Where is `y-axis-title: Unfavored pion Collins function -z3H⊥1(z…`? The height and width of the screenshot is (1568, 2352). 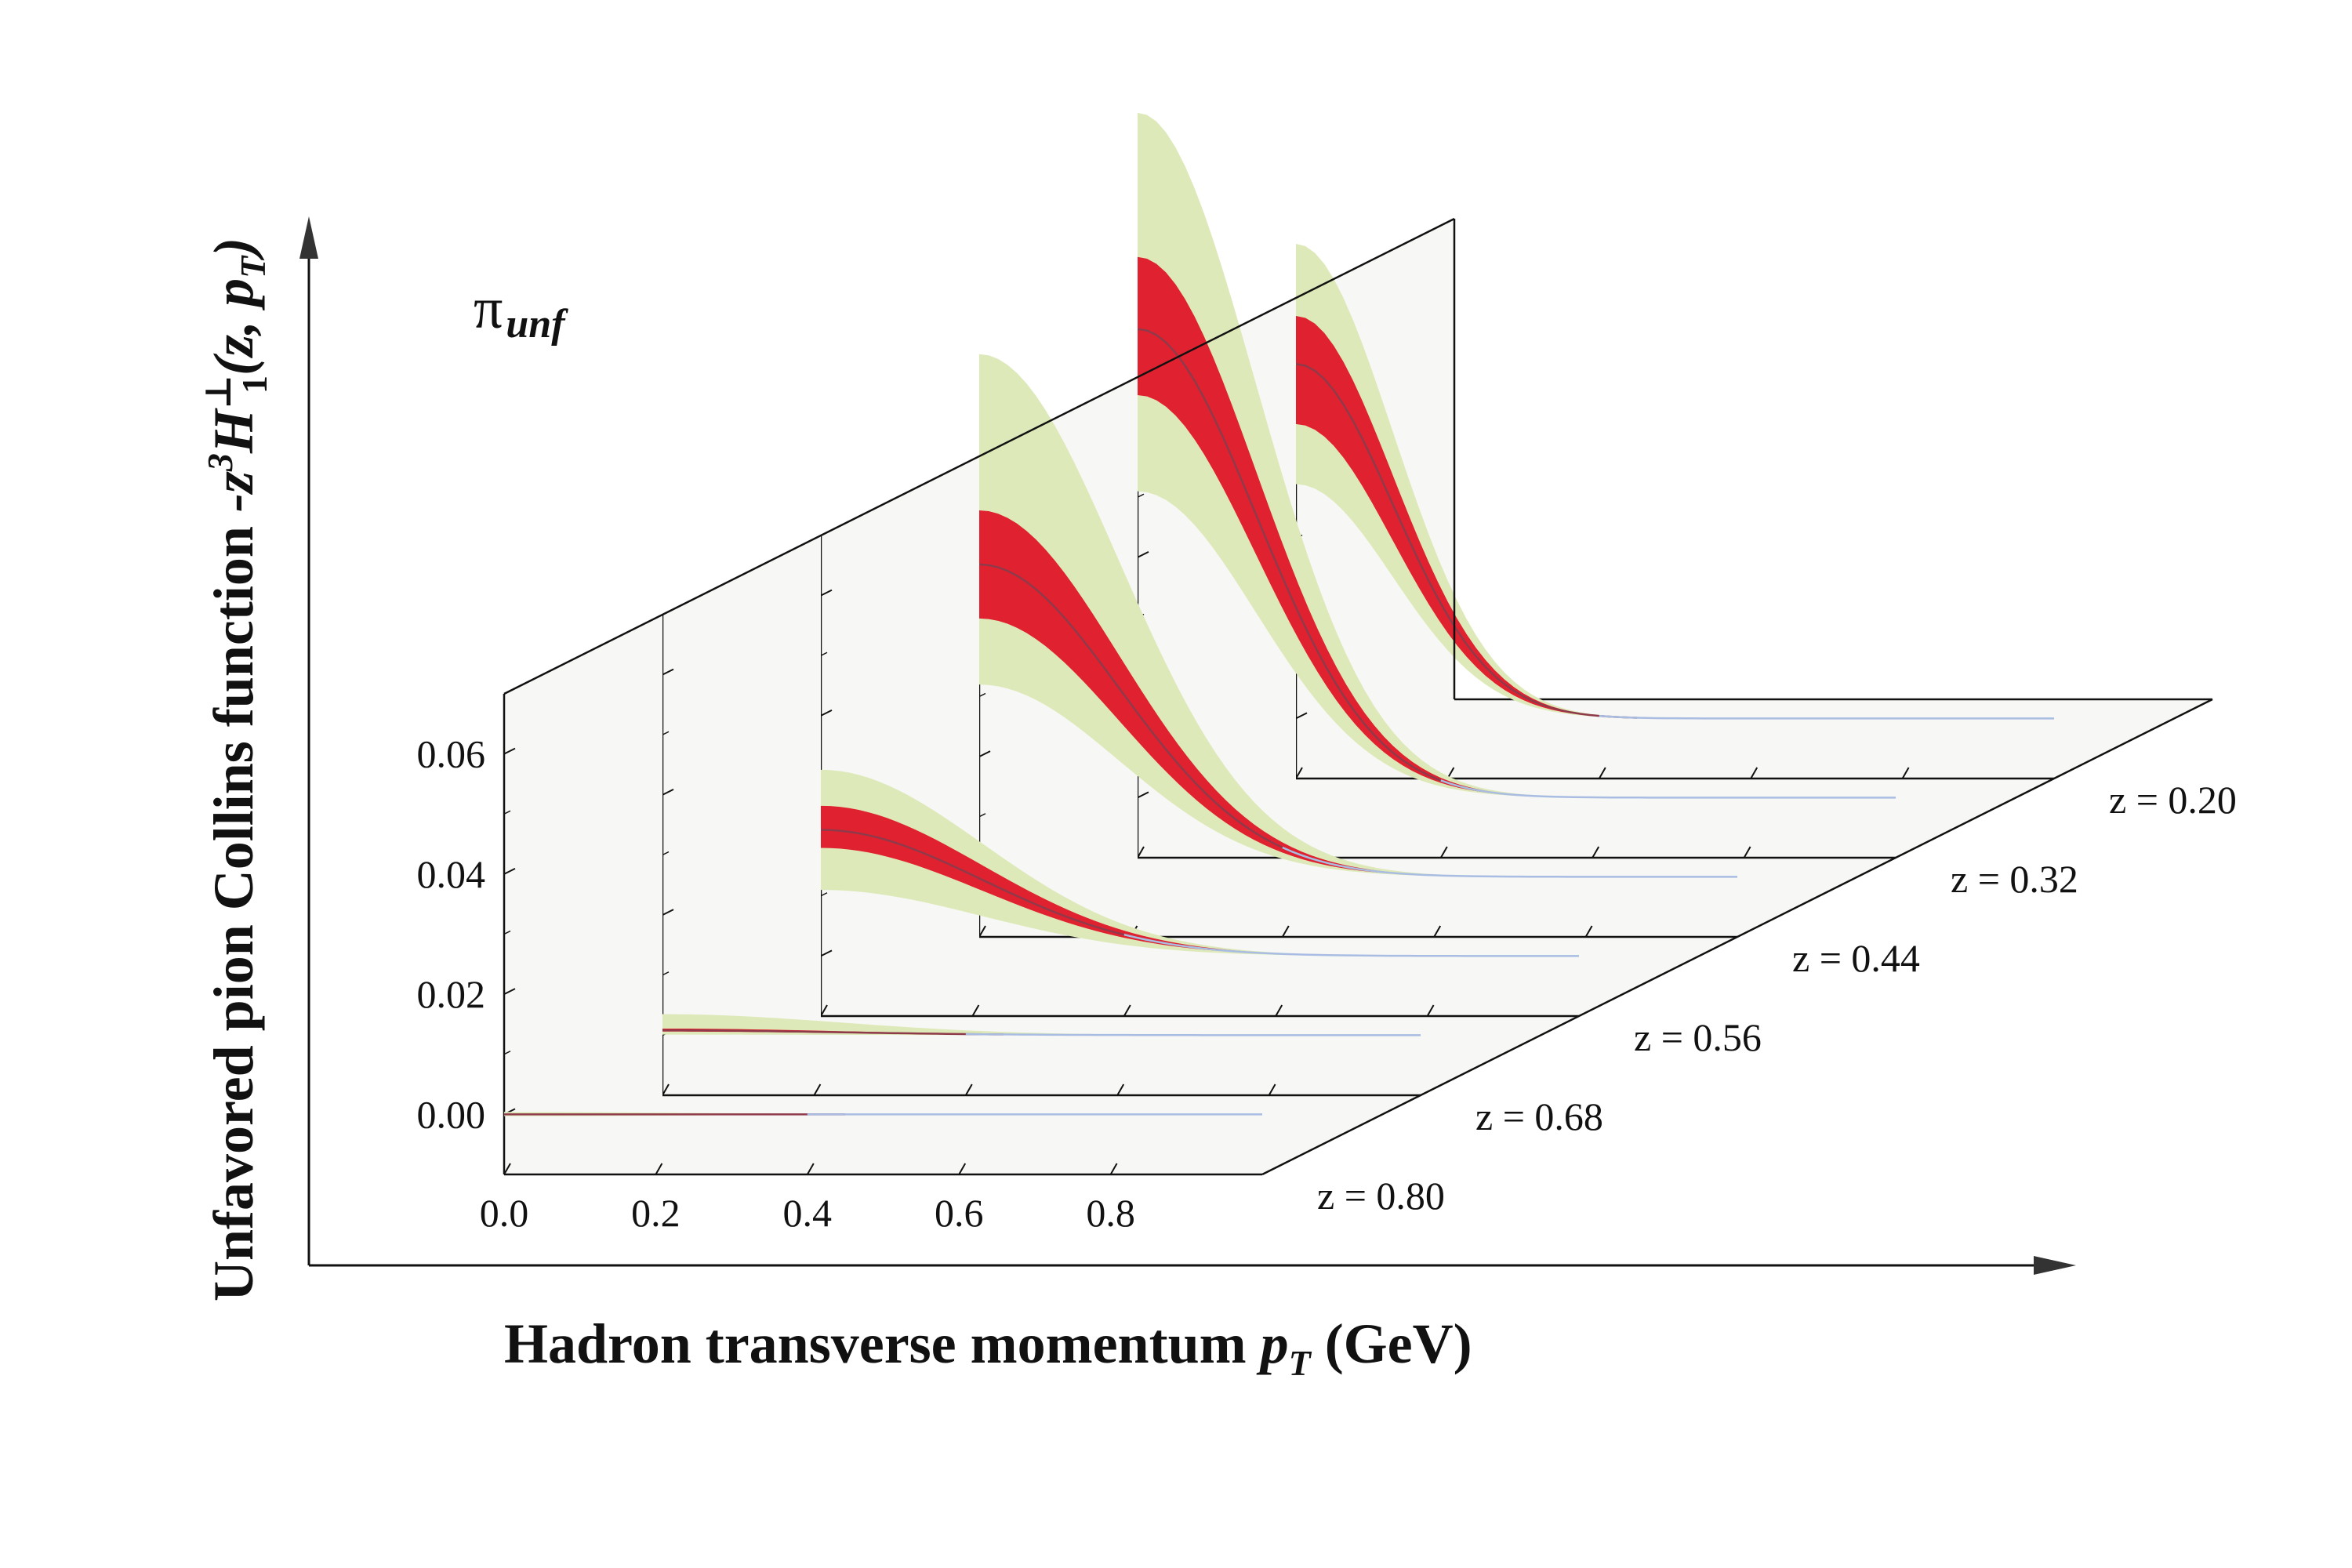
y-axis-title: Unfavored pion Collins function -z3H⊥1(z… is located at coordinates (236, 769).